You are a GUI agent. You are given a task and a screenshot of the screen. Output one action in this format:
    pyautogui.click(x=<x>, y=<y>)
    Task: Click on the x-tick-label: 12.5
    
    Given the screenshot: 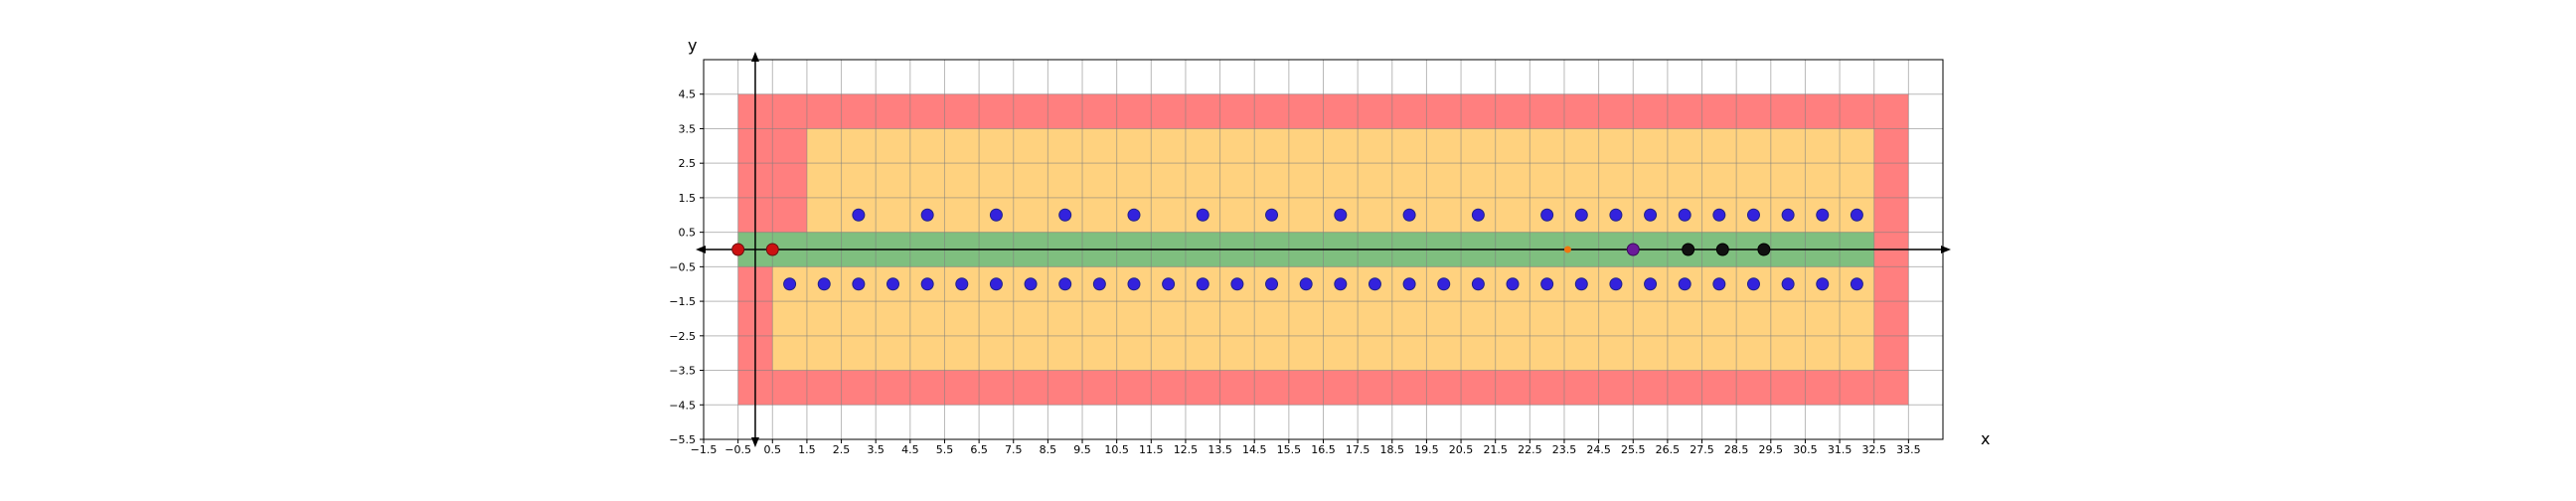 What is the action you would take?
    pyautogui.click(x=1186, y=449)
    